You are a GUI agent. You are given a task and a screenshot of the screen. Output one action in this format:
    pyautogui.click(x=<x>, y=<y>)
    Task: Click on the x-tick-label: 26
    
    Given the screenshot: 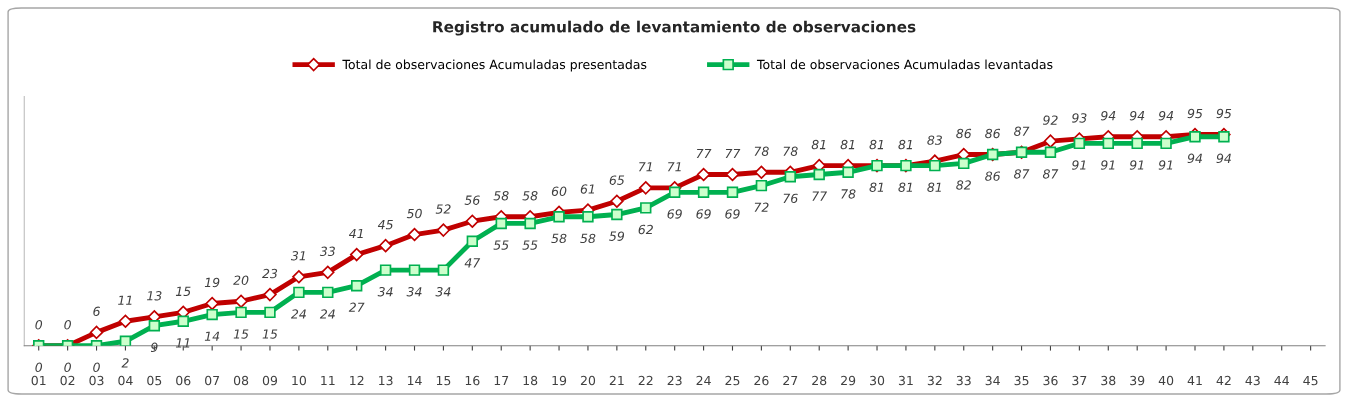 What is the action you would take?
    pyautogui.click(x=761, y=380)
    